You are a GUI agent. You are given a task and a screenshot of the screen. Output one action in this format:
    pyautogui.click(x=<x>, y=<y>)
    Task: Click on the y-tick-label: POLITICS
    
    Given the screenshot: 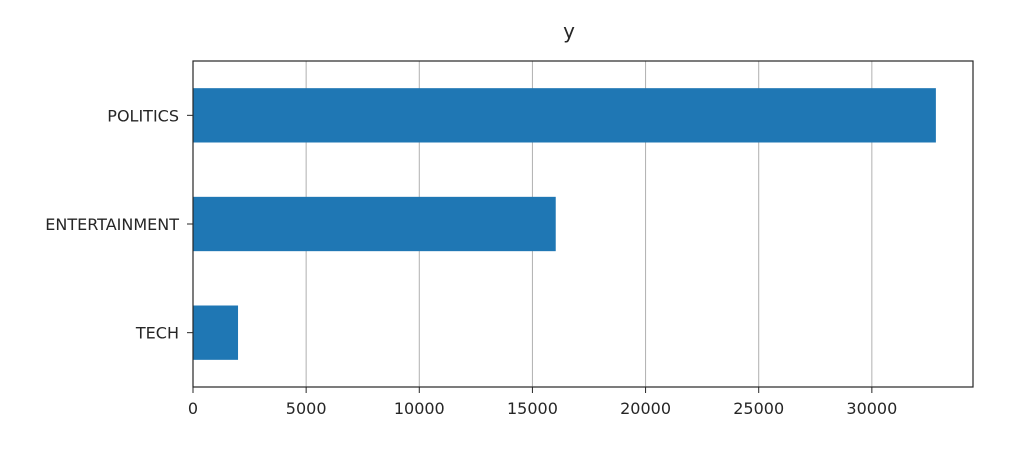 What is the action you would take?
    pyautogui.click(x=143, y=115)
    